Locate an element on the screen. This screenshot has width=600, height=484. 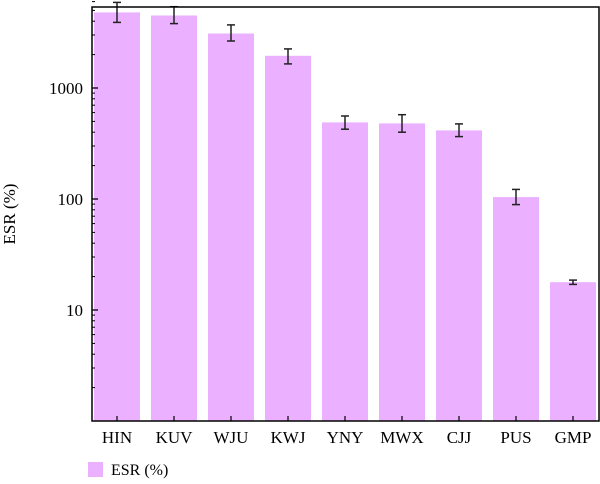
y-axis: 10100100010,000 is located at coordinates (73, 195).